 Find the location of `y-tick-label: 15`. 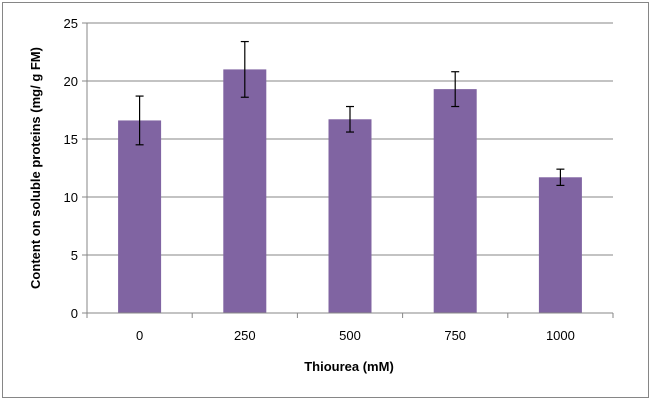

y-tick-label: 15 is located at coordinates (71, 139).